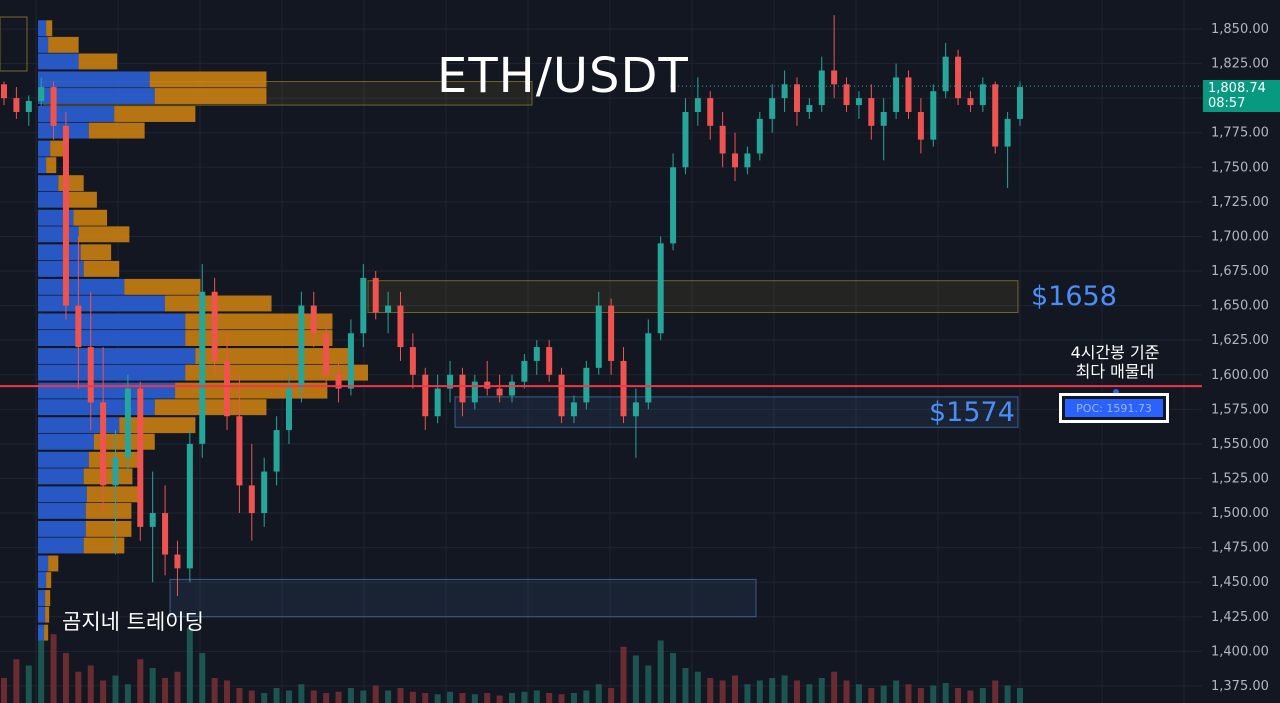 Image resolution: width=1280 pixels, height=703 pixels. Describe the element at coordinates (1240, 617) in the screenshot. I see `y-tick-label: 1,425.00` at that location.